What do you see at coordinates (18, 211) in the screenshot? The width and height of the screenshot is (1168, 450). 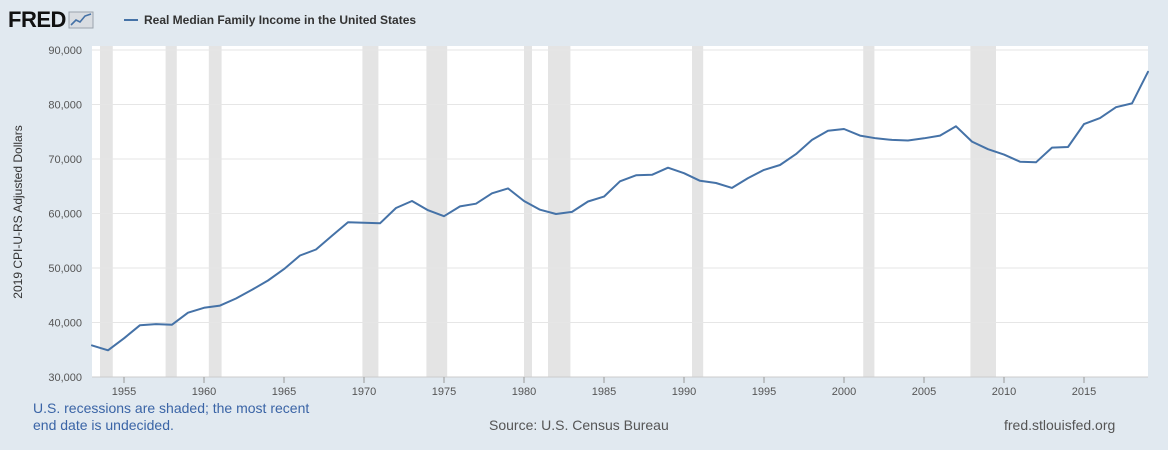 I see `y-axis-label: 2019 CPI-U-RS Adjusted Dollars` at bounding box center [18, 211].